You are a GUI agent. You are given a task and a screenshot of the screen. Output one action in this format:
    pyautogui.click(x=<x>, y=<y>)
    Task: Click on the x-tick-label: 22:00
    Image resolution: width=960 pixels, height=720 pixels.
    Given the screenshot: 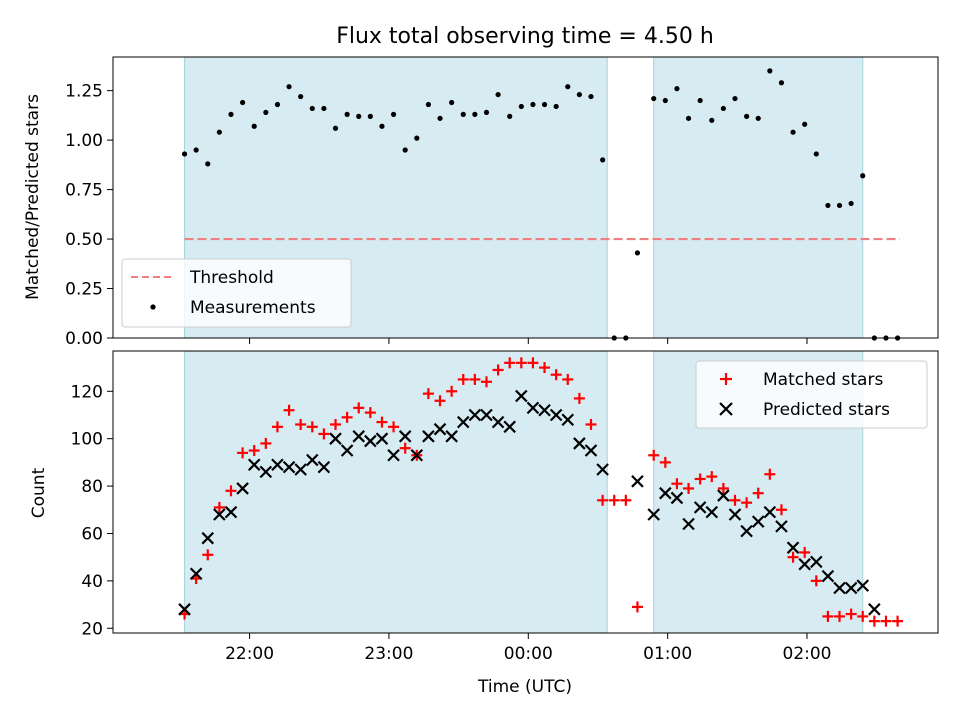 What is the action you would take?
    pyautogui.click(x=249, y=654)
    